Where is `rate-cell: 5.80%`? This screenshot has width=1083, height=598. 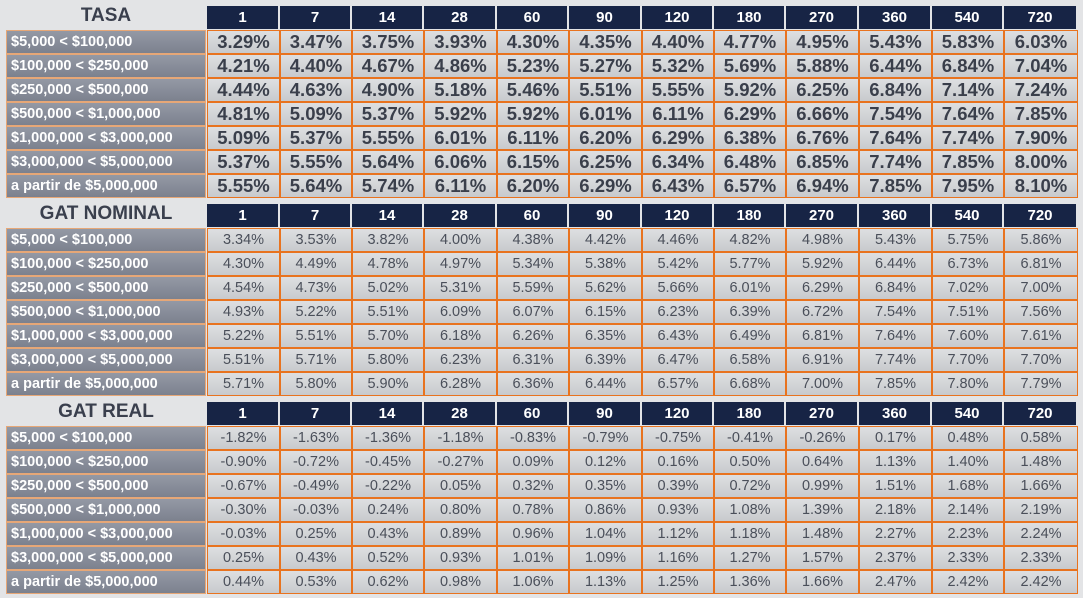
rate-cell: 5.80% is located at coordinates (388, 360).